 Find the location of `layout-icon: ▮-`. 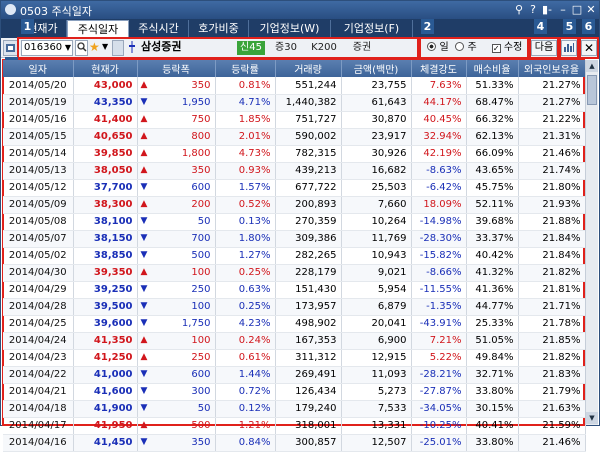

layout-icon: ▮- is located at coordinates (547, 9).